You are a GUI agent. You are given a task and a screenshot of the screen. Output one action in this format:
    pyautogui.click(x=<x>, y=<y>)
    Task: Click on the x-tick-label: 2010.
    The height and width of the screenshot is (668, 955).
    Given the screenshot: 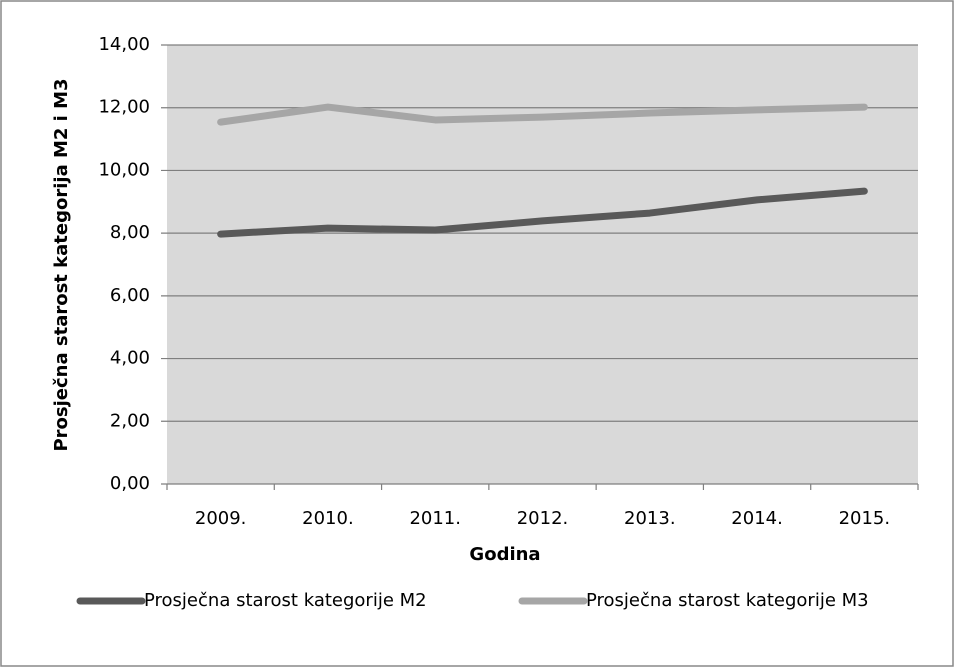 What is the action you would take?
    pyautogui.click(x=328, y=518)
    